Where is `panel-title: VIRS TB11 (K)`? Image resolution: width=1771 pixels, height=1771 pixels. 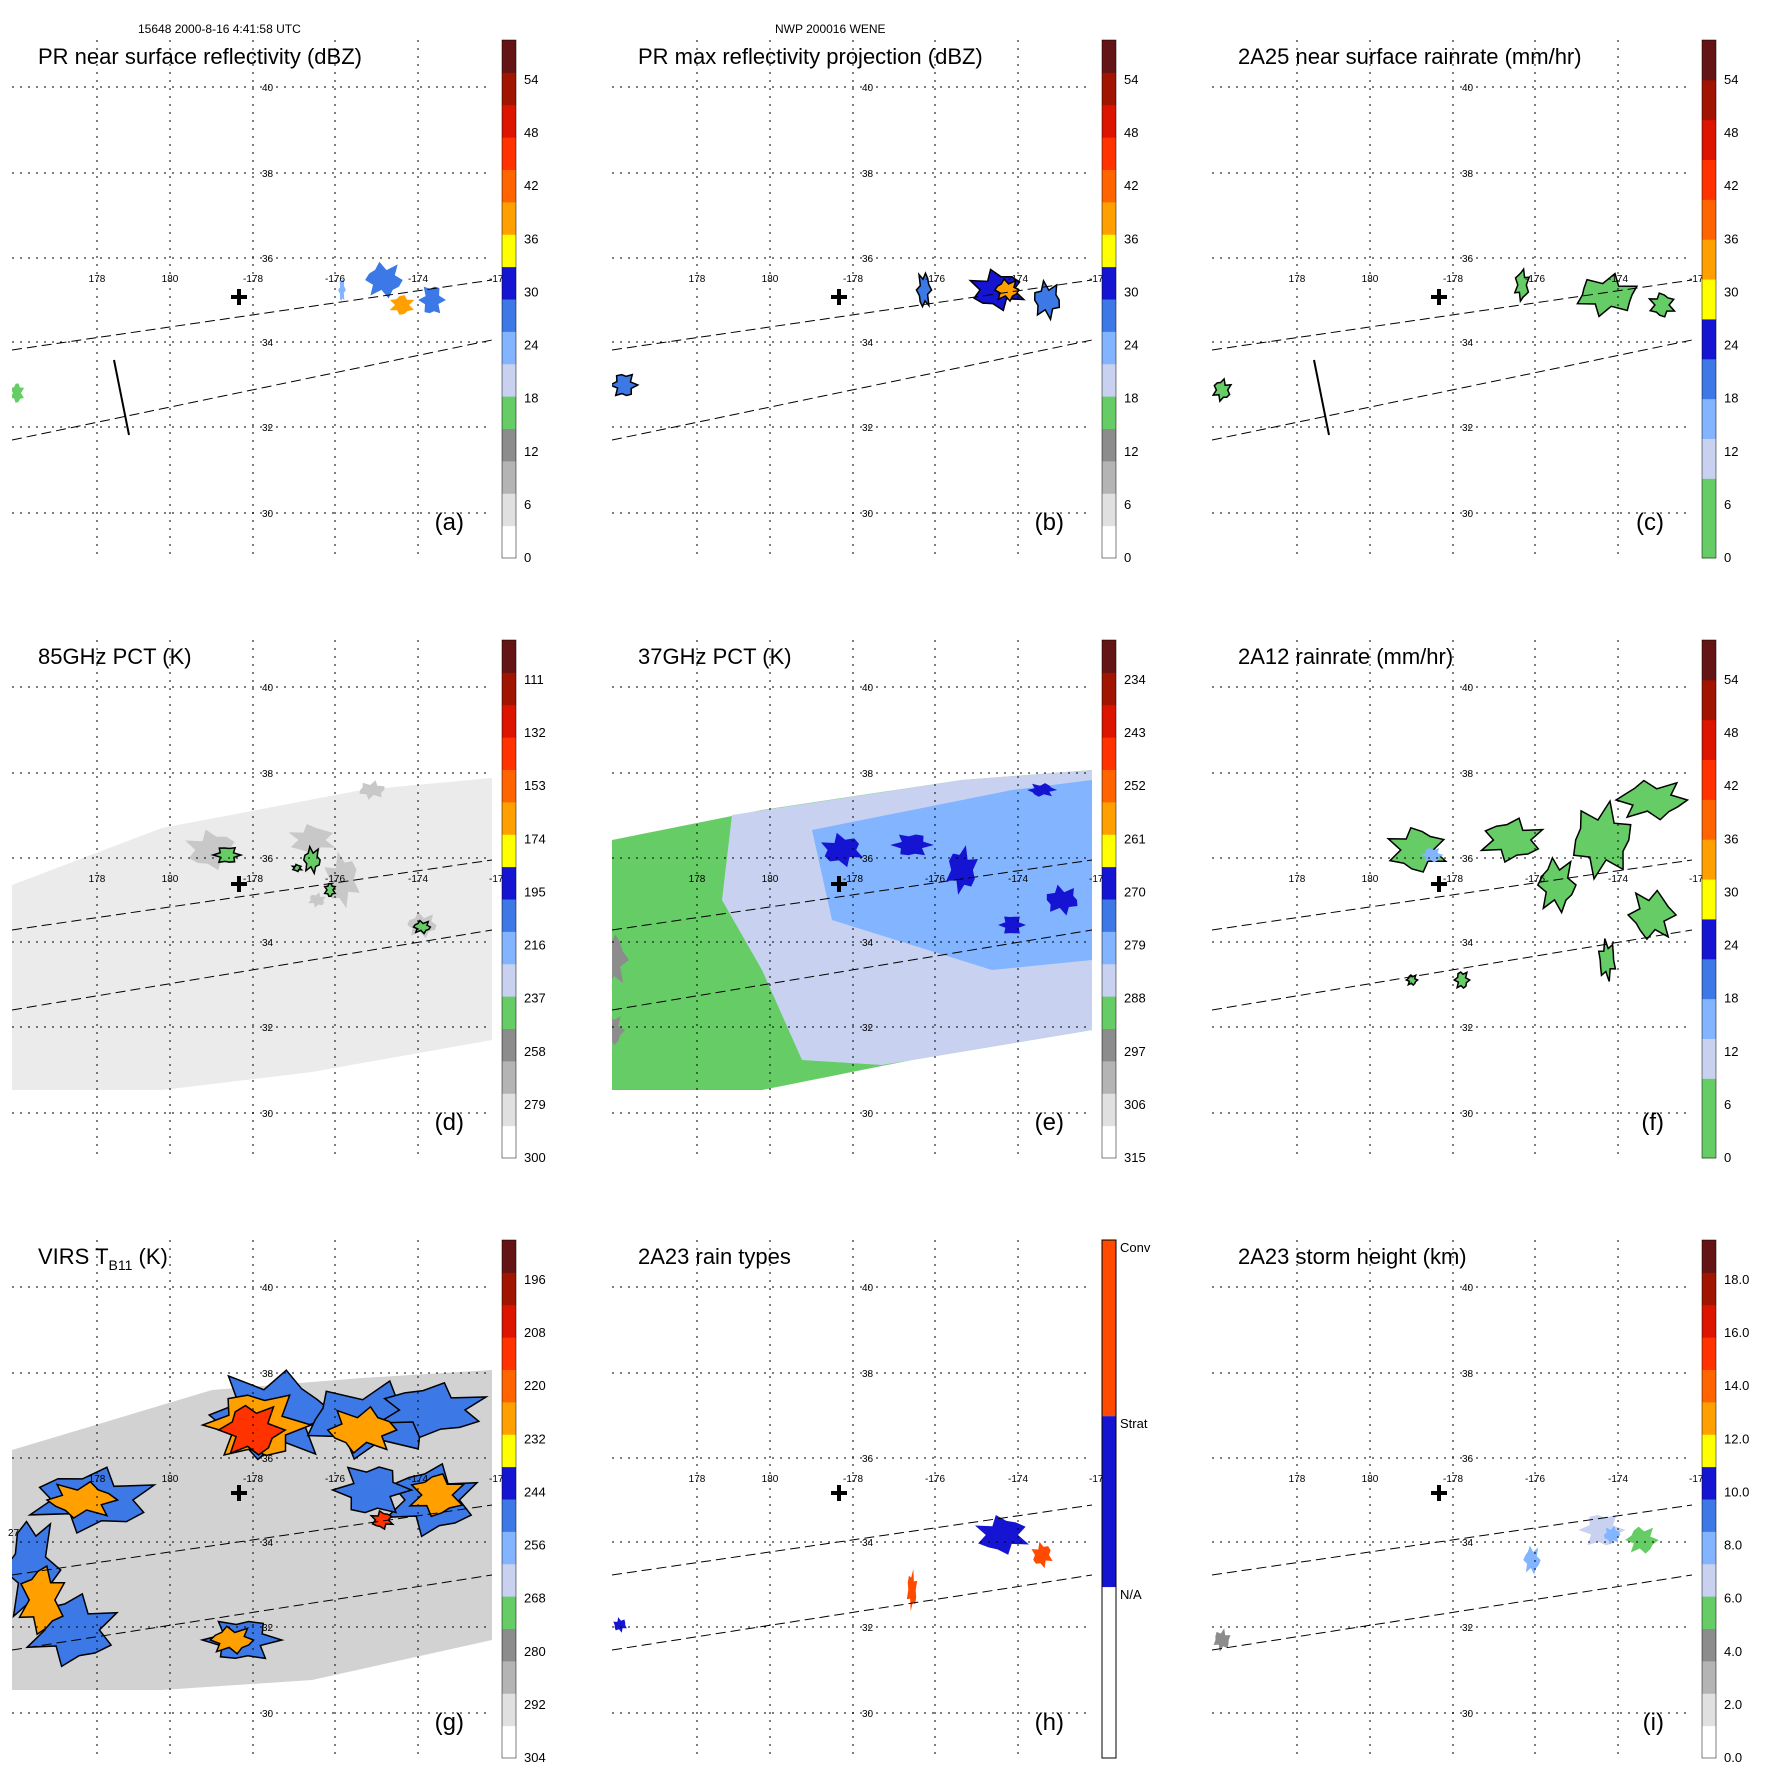 panel-title: VIRS TB11 (K) is located at coordinates (103, 1258).